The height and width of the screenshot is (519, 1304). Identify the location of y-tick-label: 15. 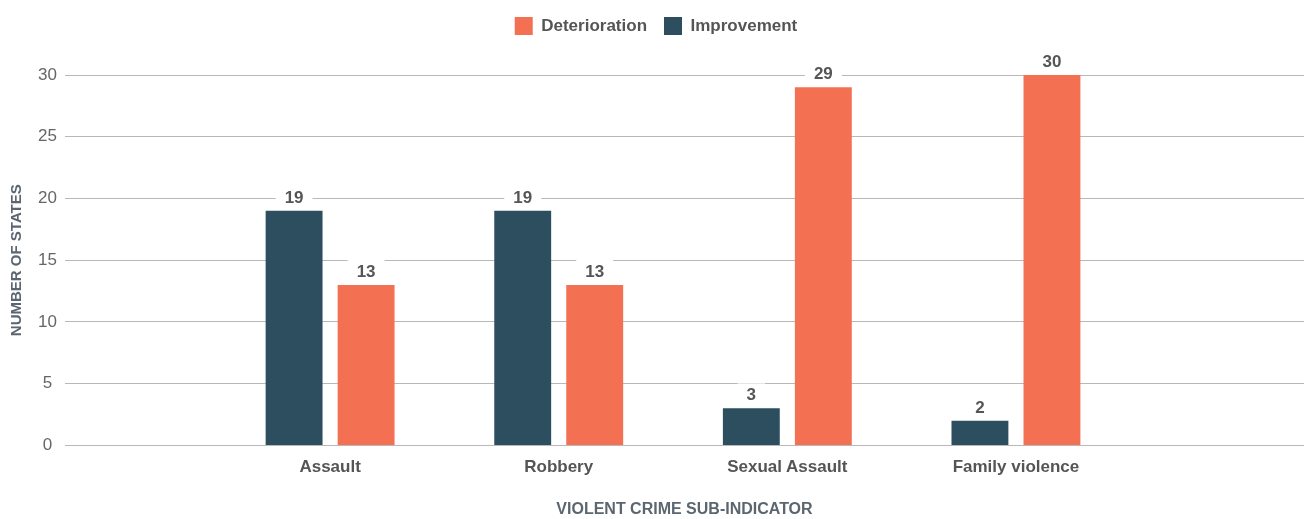
(47, 259).